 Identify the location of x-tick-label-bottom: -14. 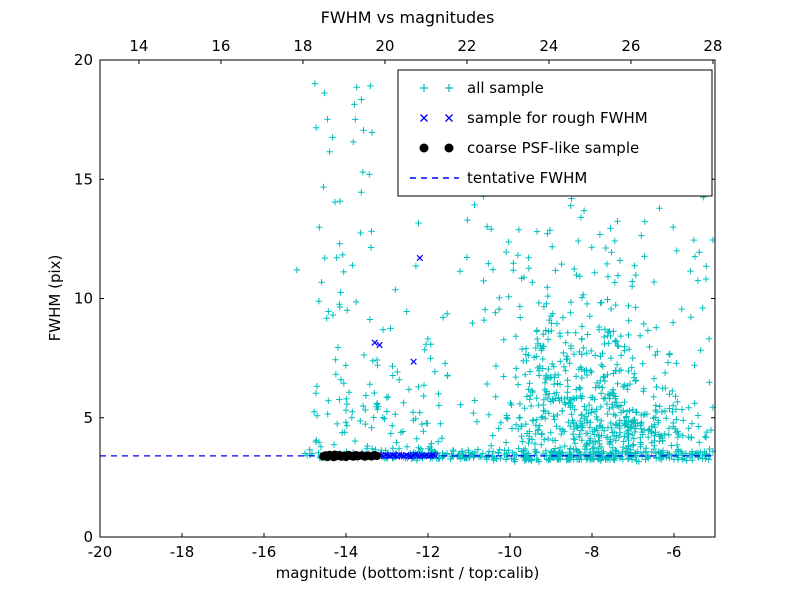
(346, 552).